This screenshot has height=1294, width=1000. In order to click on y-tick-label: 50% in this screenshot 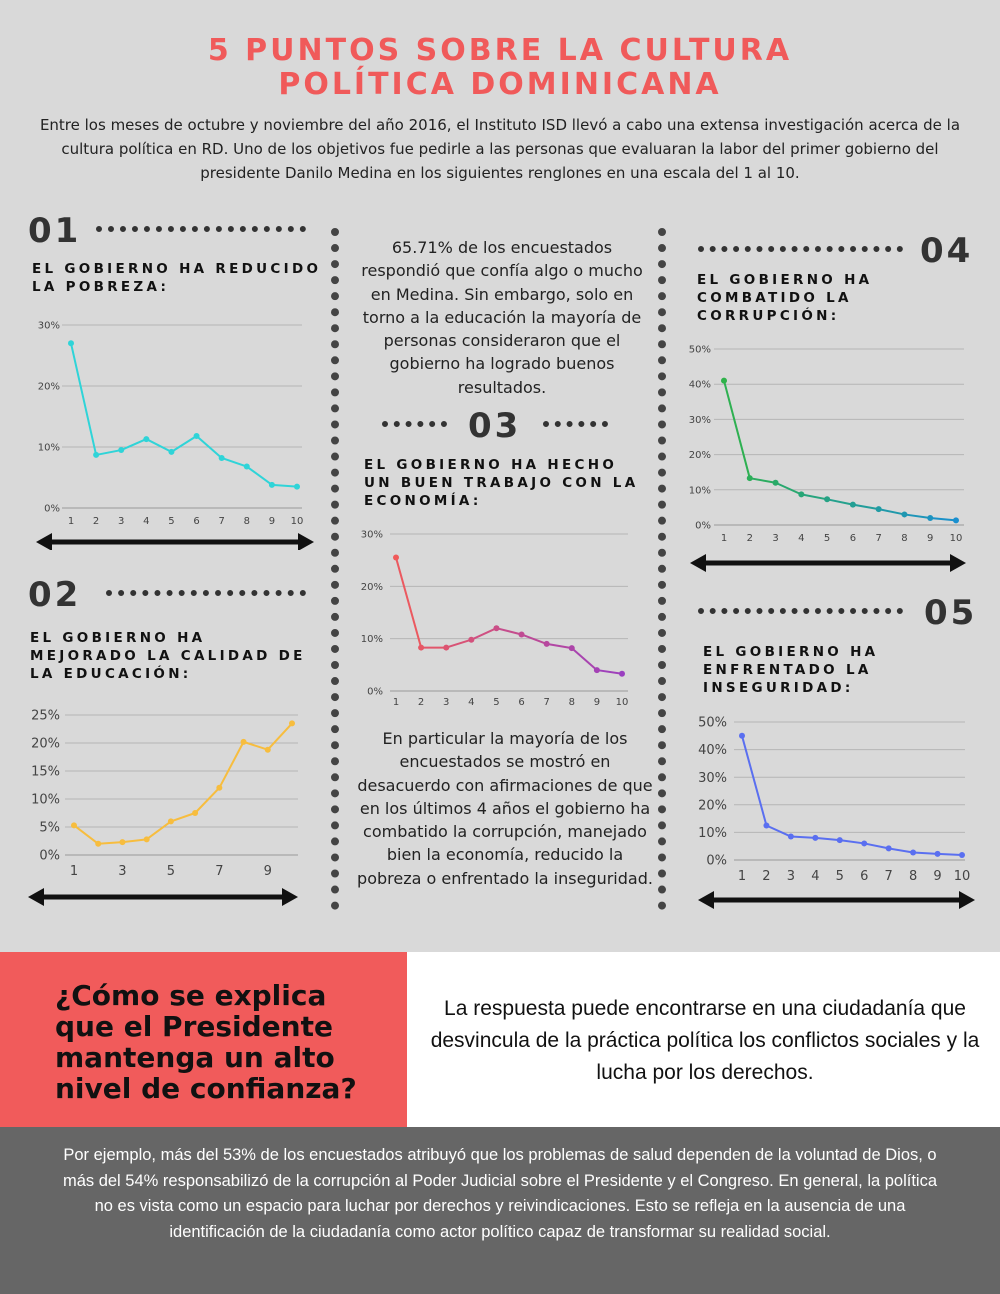, I will do `click(712, 723)`.